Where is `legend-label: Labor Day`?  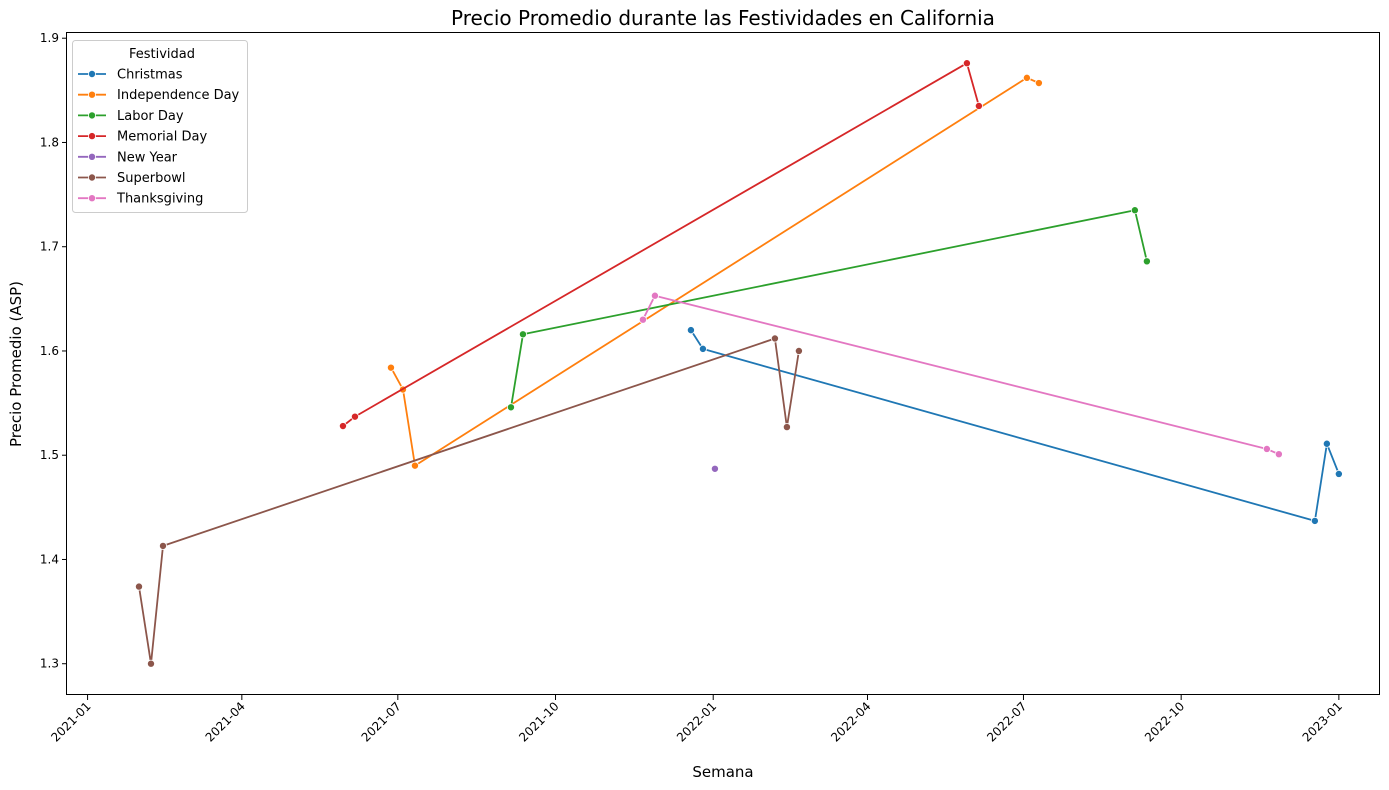
legend-label: Labor Day is located at coordinates (150, 116).